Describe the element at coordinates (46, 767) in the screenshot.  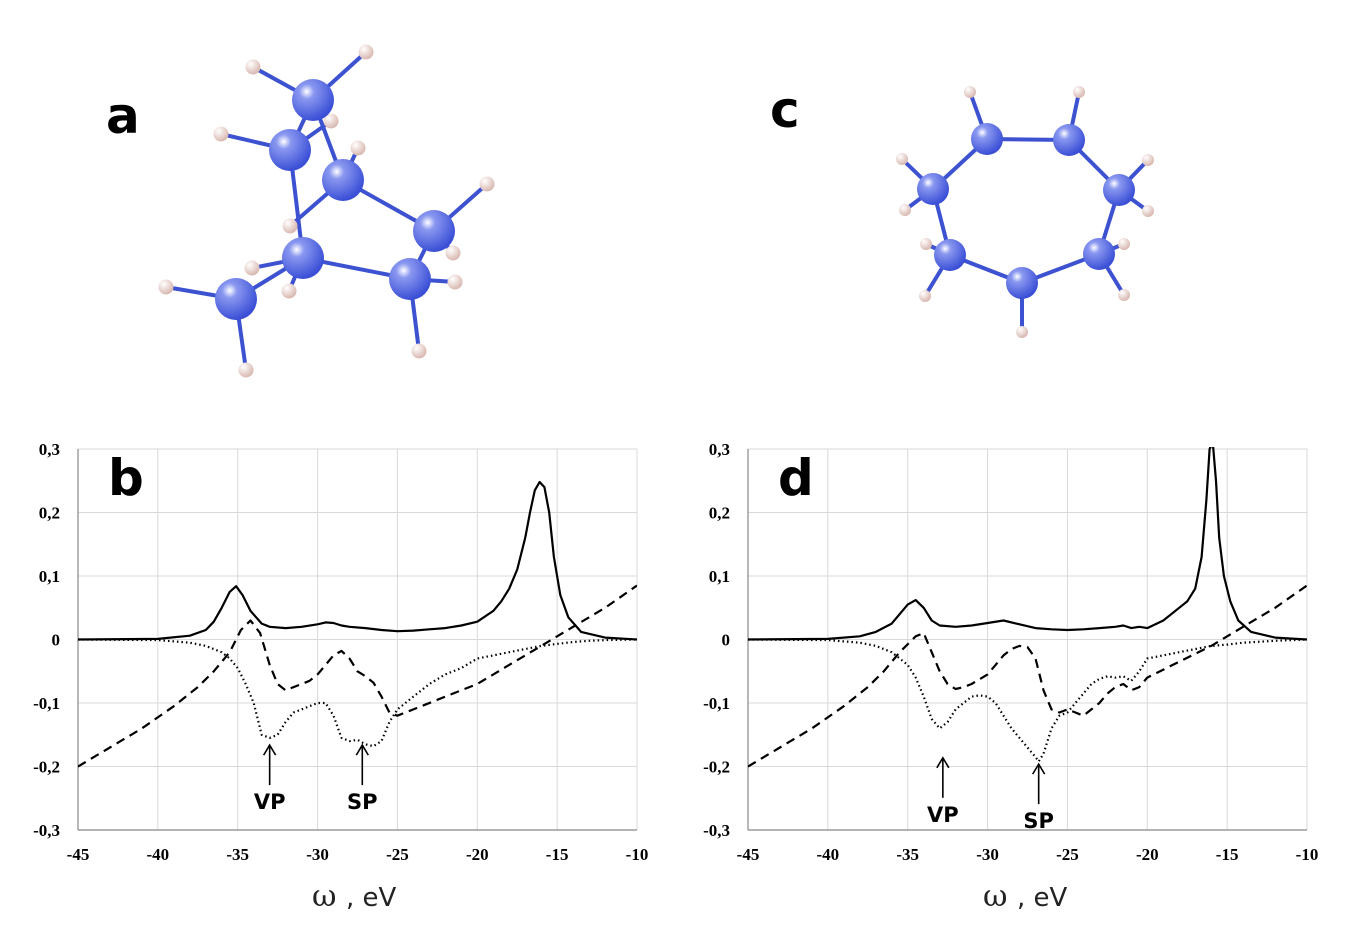
I see `y-tick-label: -0,2` at that location.